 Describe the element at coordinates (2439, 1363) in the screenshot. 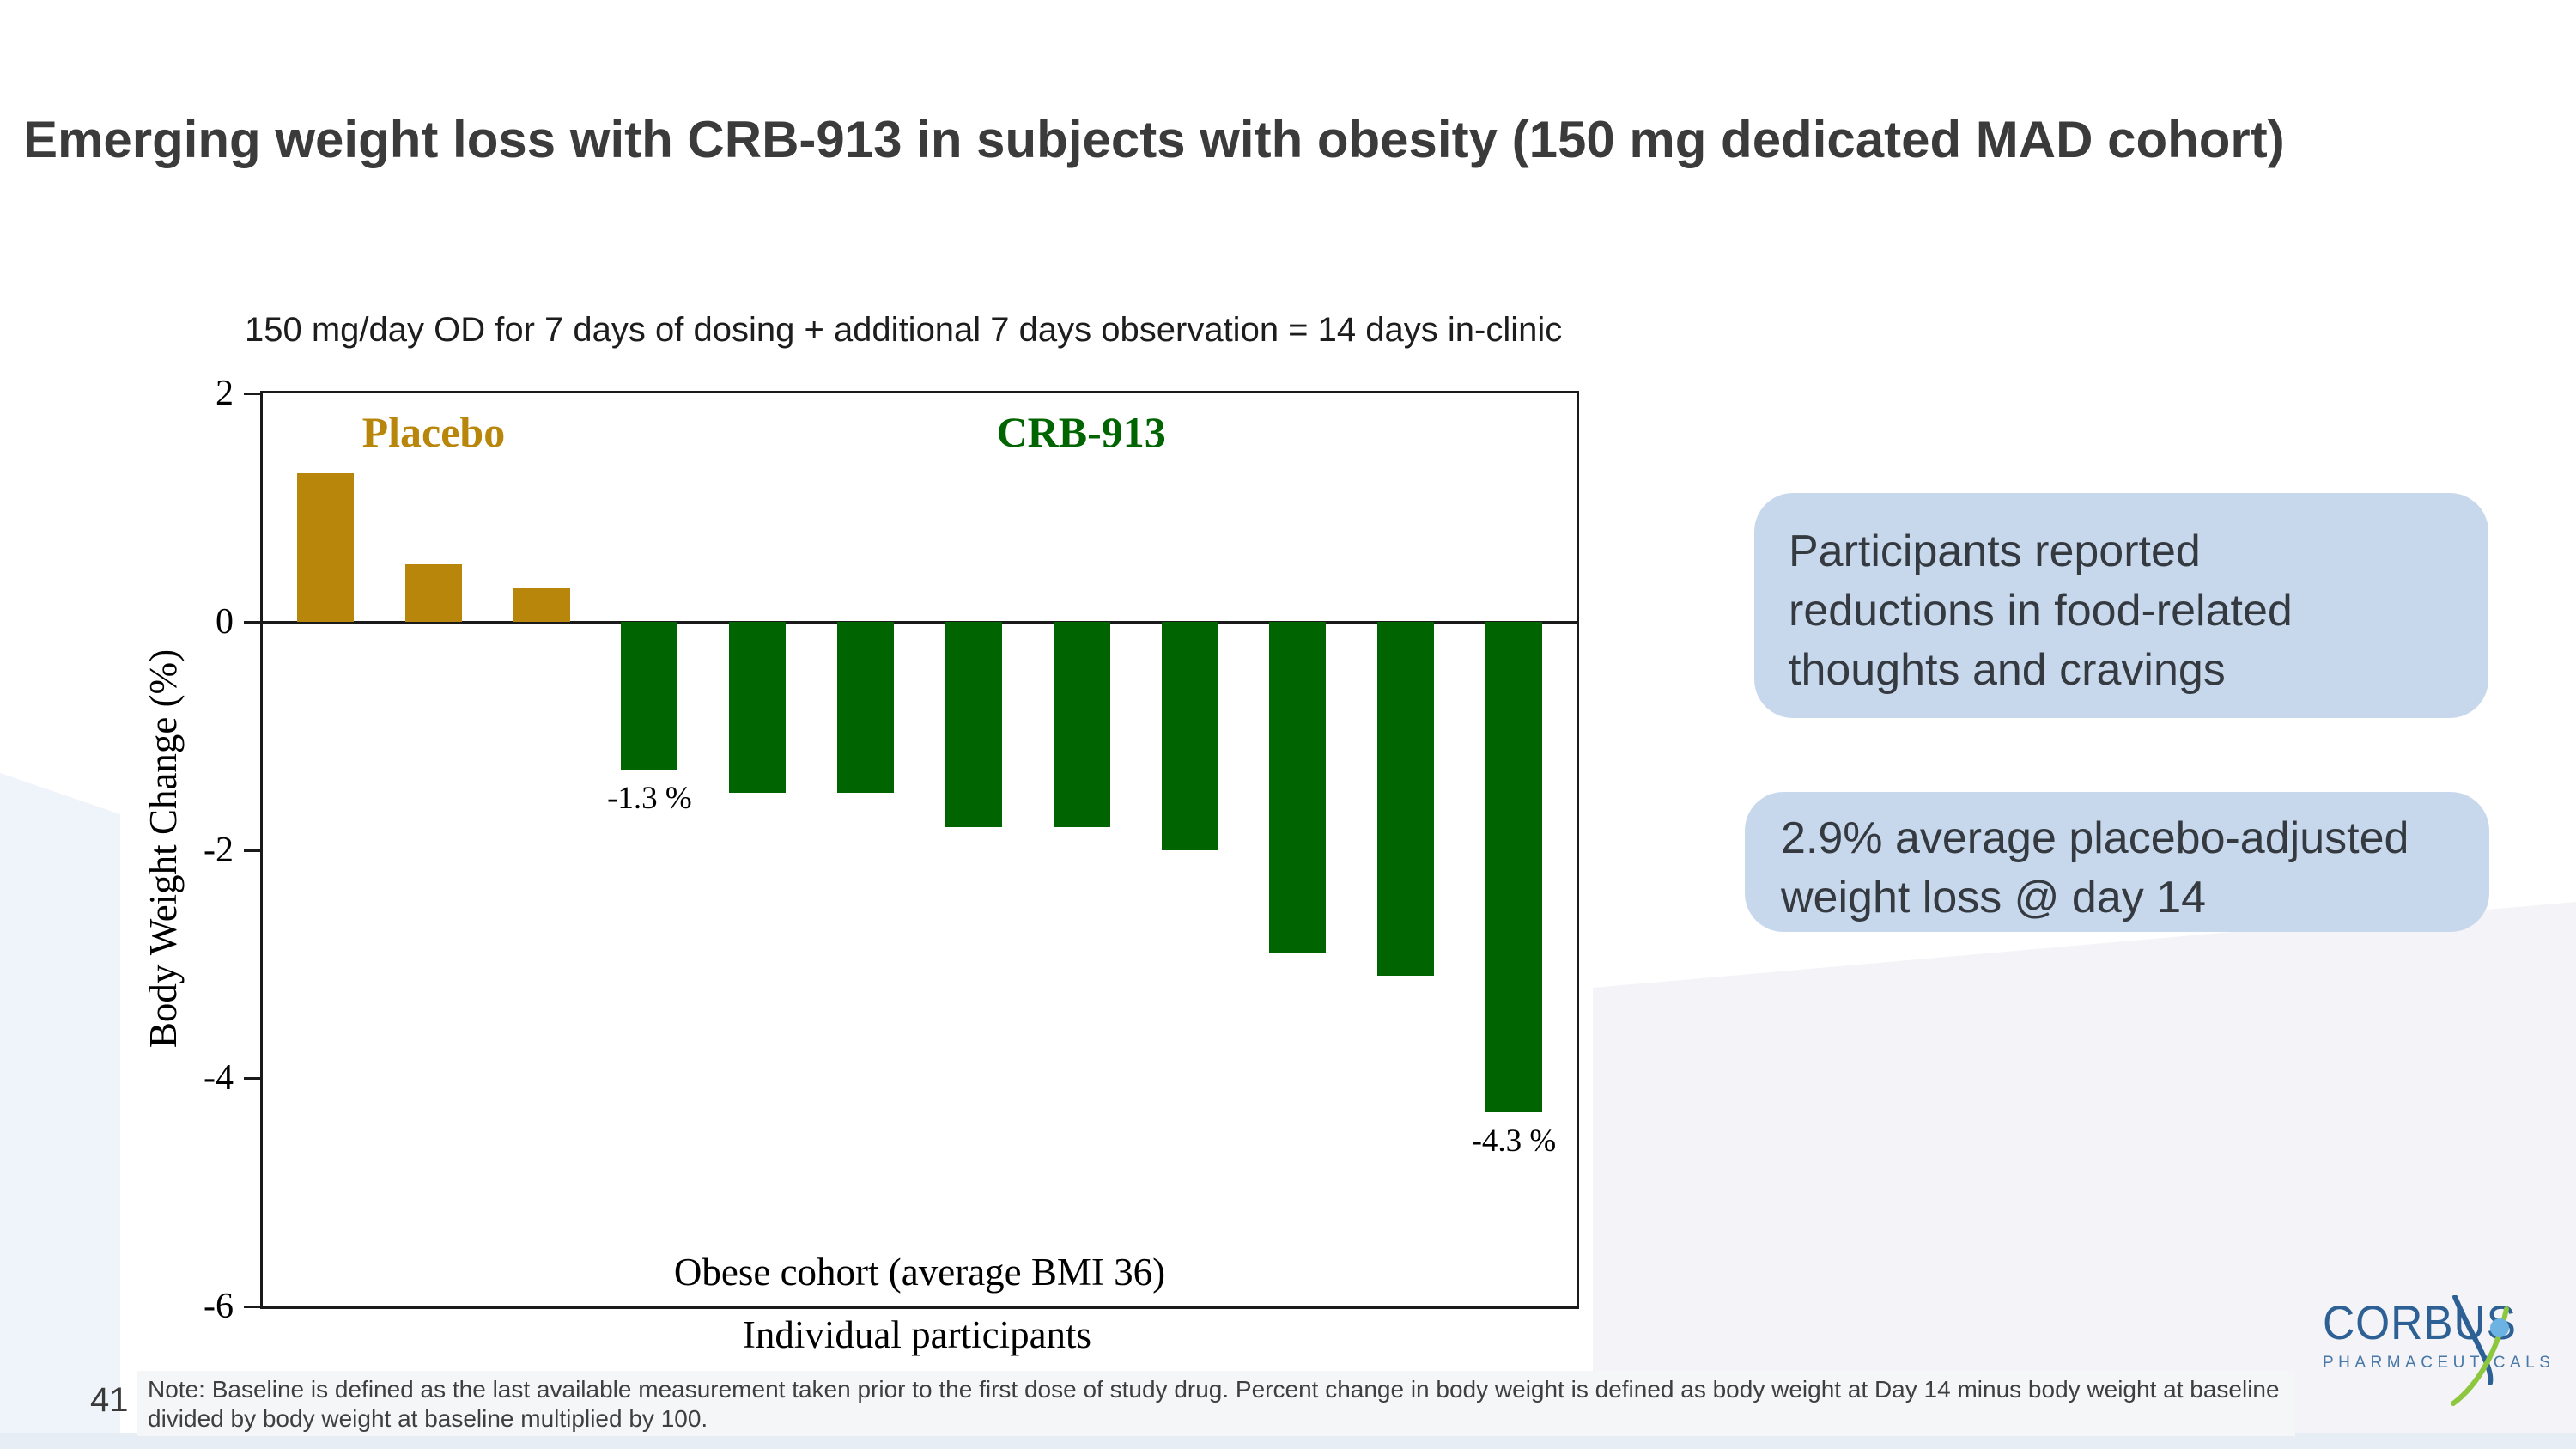

I see `corbus-subtext: PHARMACEUTICALS` at that location.